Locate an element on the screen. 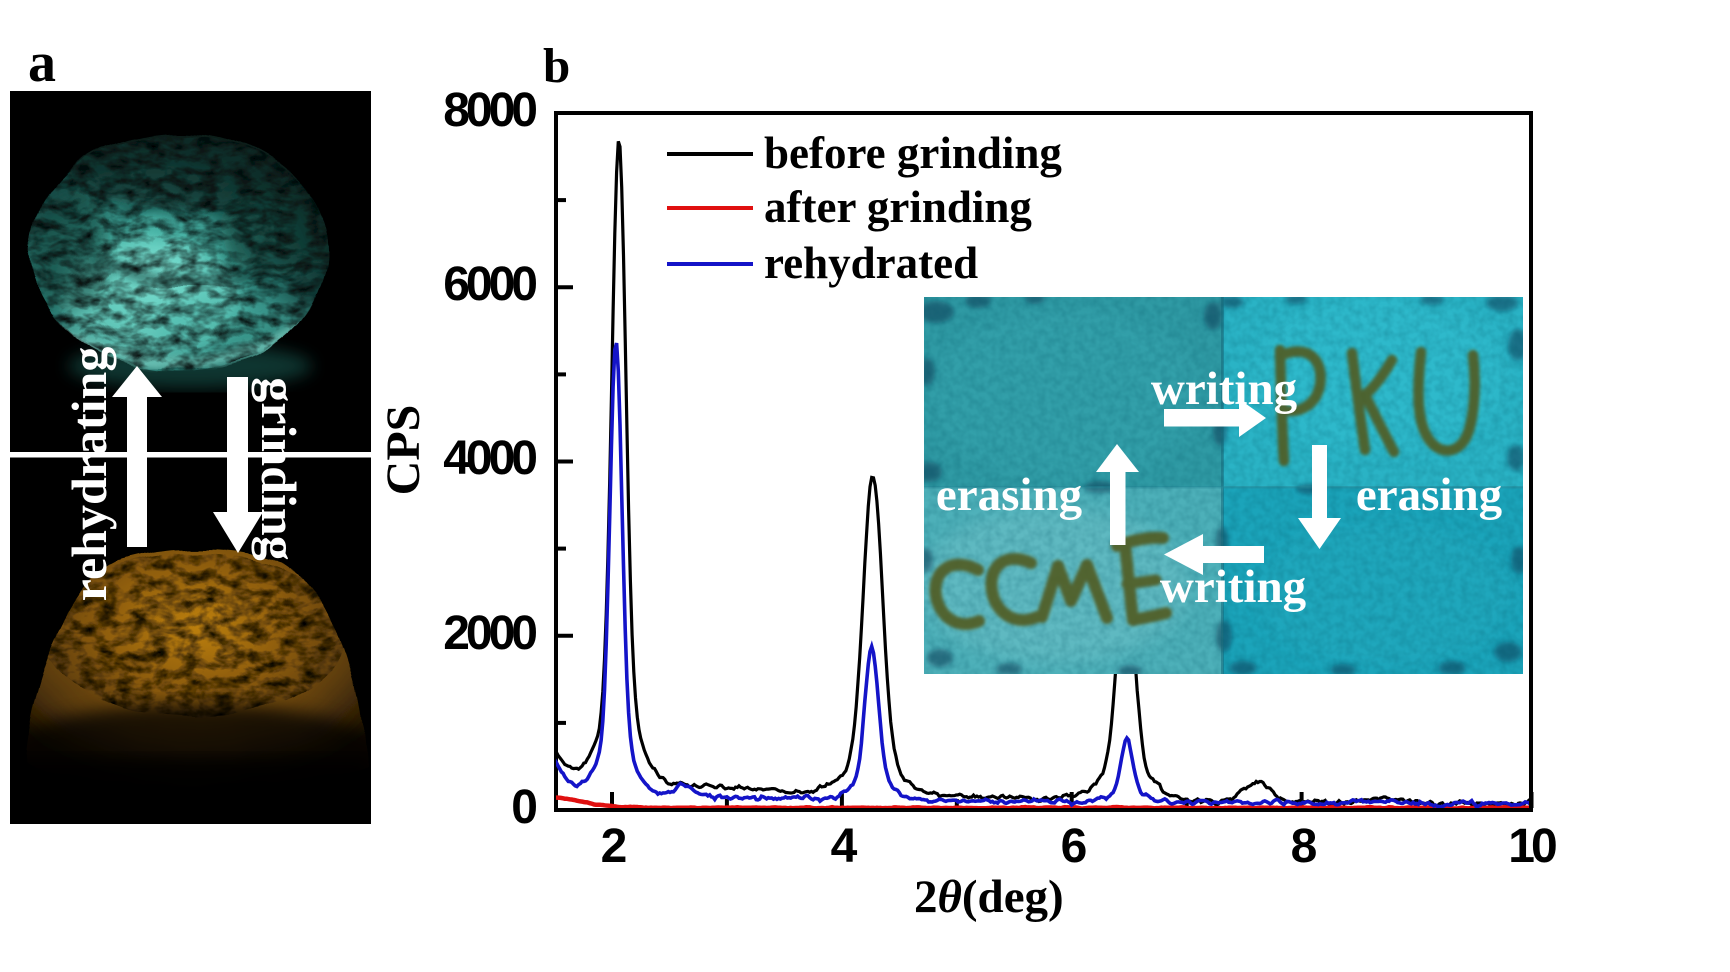  svg-text: after grinding is located at coordinates (898, 207).